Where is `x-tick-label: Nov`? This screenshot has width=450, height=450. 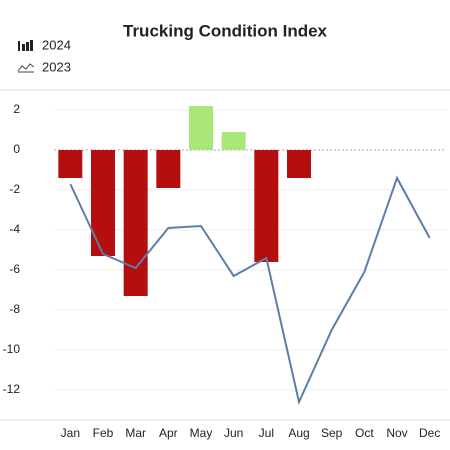 x-tick-label: Nov is located at coordinates (396, 433).